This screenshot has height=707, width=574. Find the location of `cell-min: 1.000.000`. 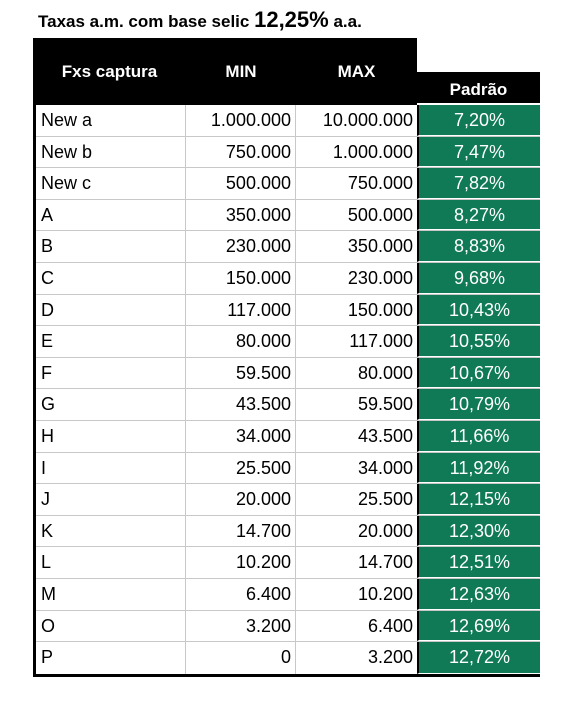

cell-min: 1.000.000 is located at coordinates (241, 120).